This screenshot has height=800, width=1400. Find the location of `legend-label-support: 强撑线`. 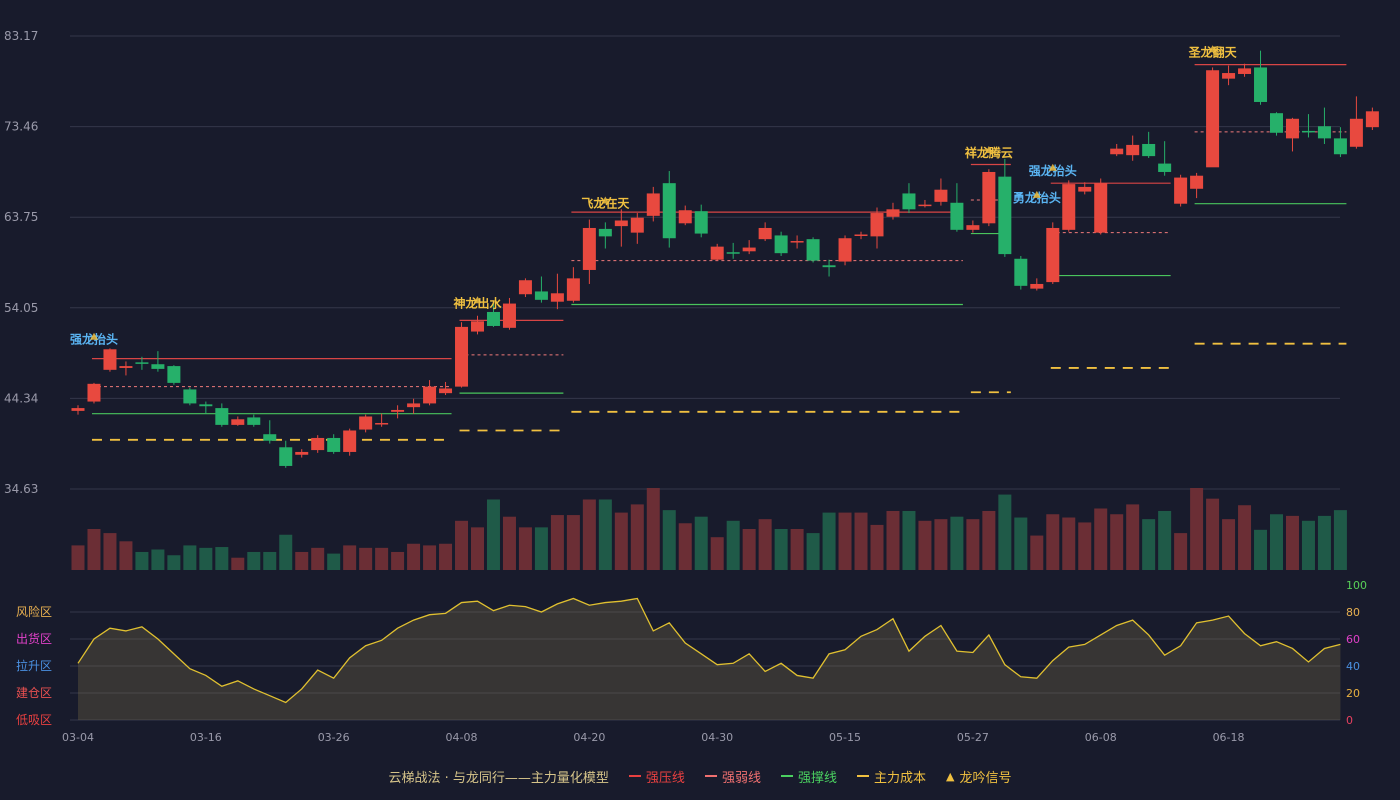

legend-label-support: 强撑线 is located at coordinates (817, 778).